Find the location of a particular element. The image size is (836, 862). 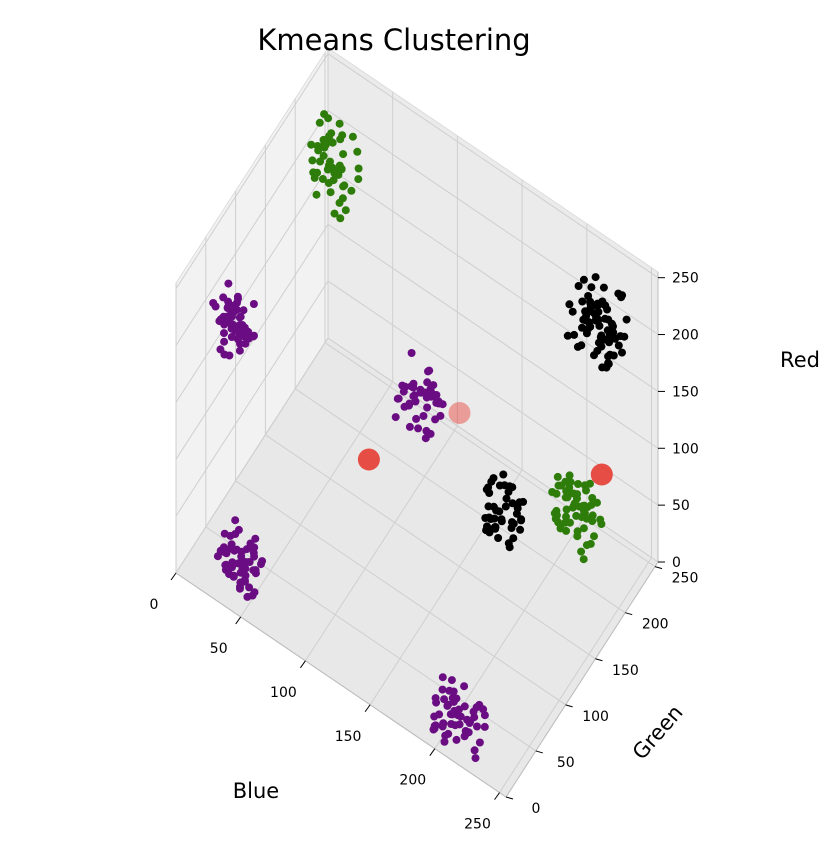

x-tick-label-2: 100 is located at coordinates (283, 693).